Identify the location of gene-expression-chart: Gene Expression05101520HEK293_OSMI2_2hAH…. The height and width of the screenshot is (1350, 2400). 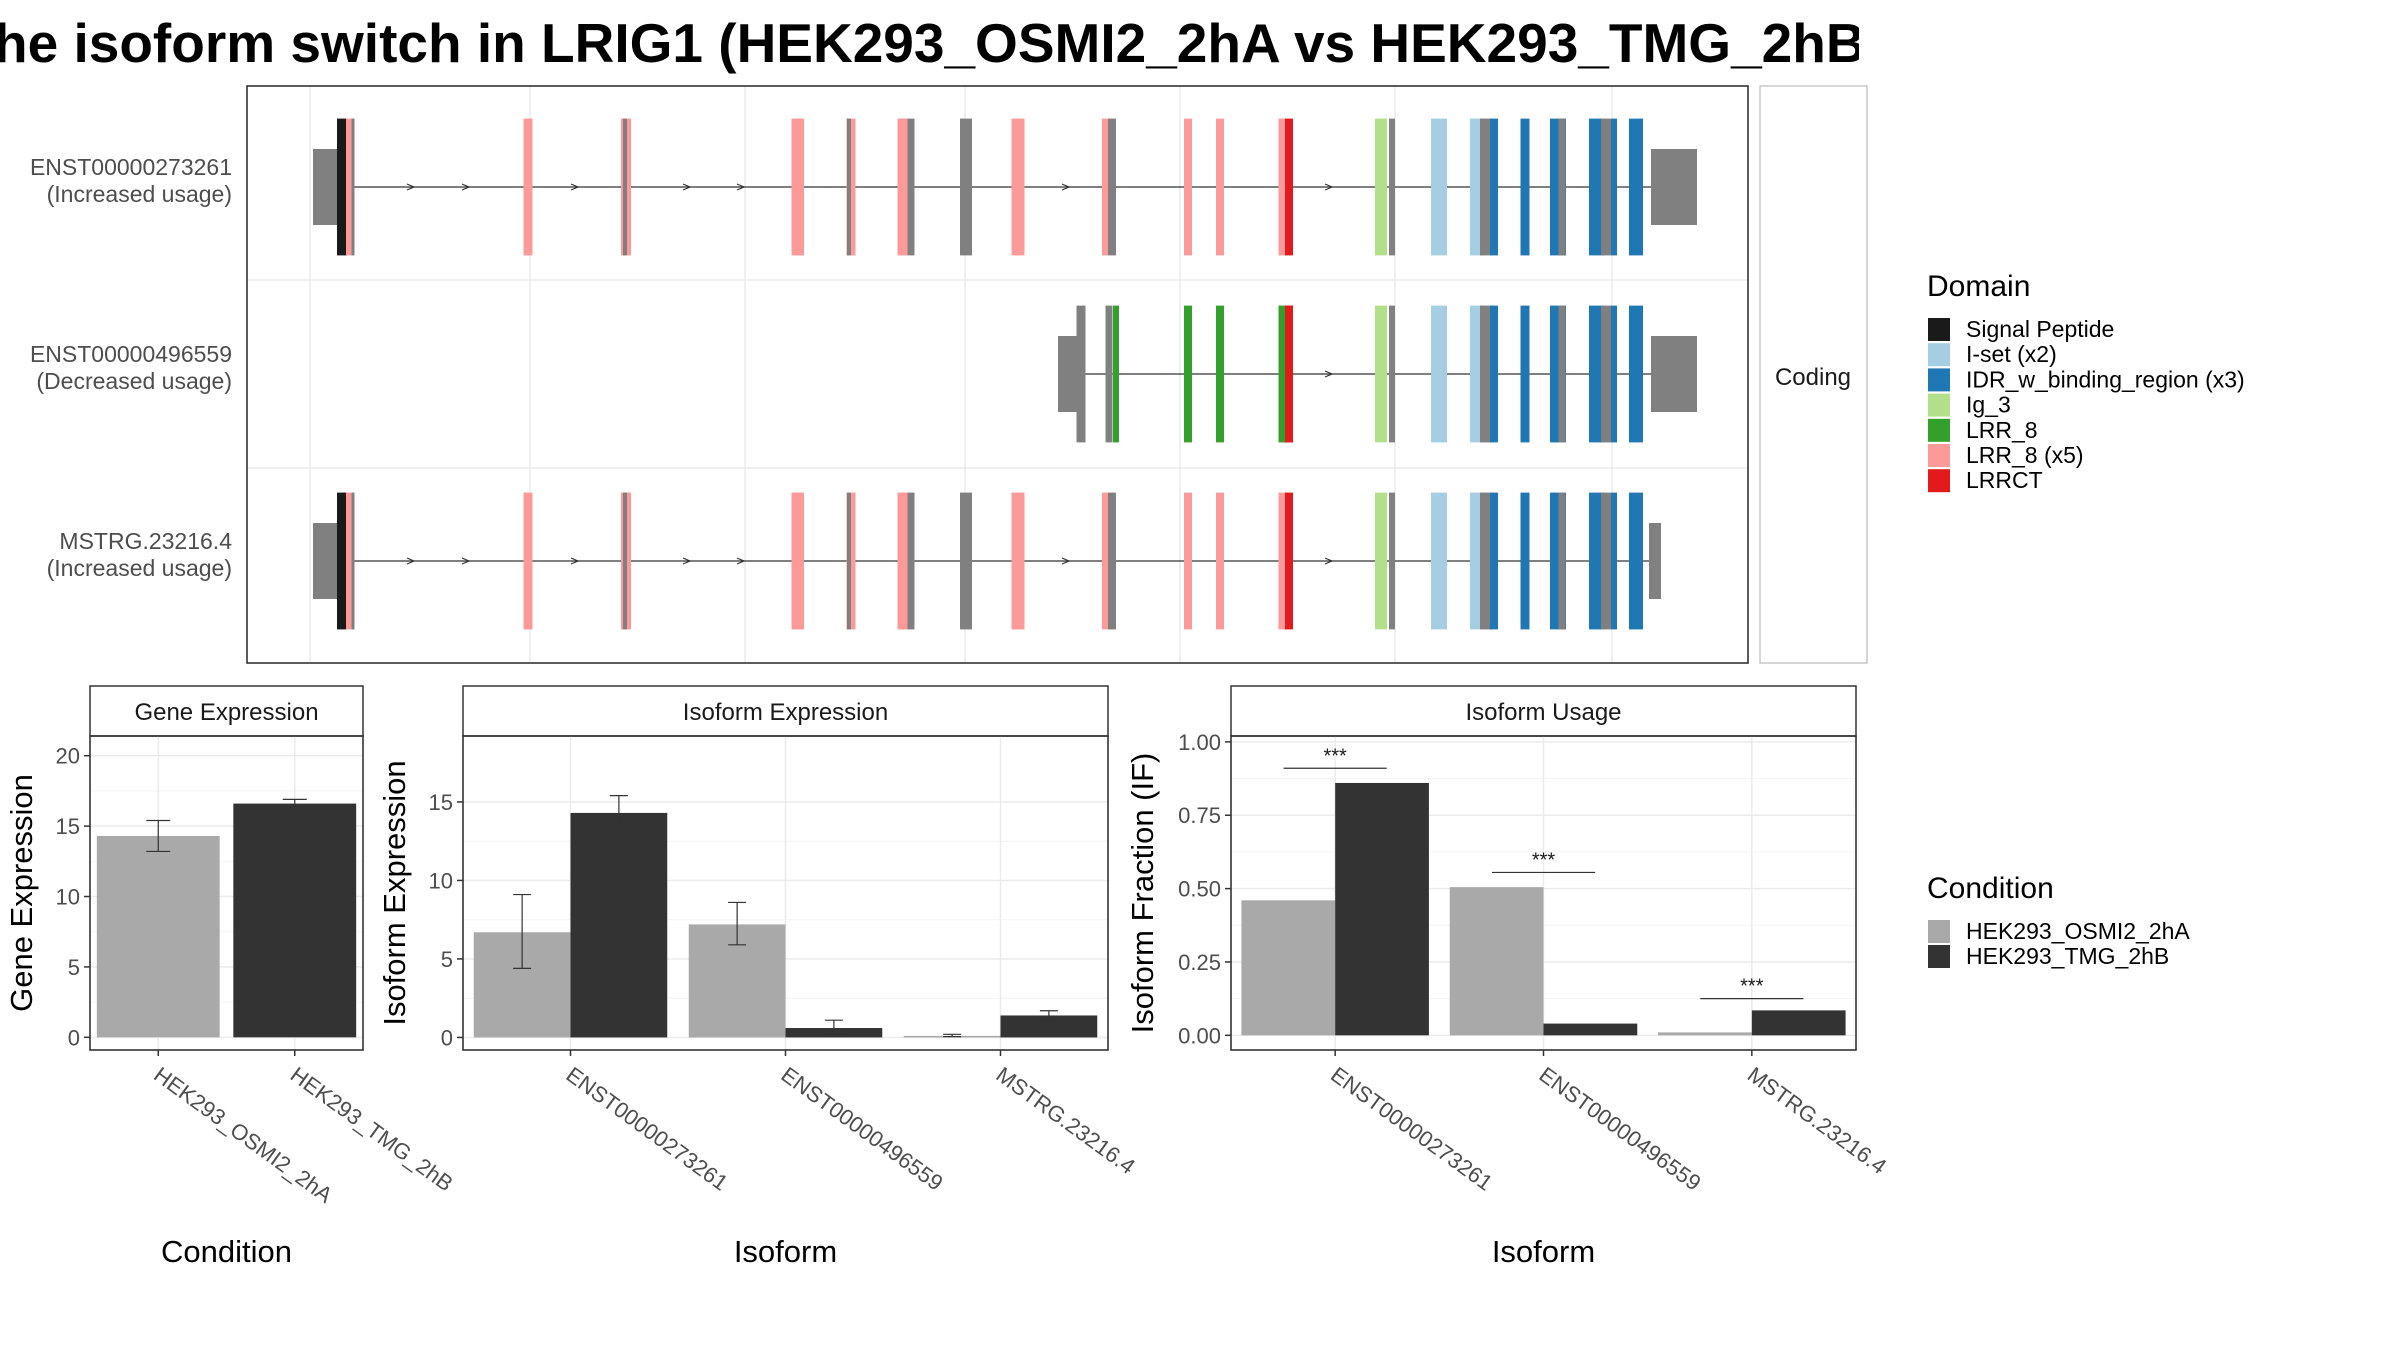
(231, 977).